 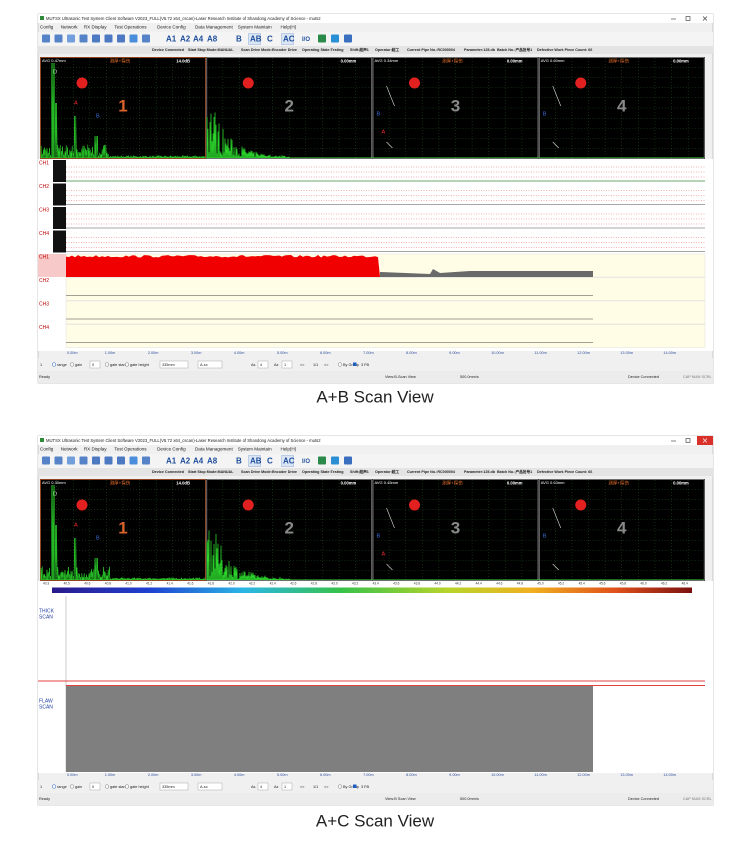 What do you see at coordinates (583, 353) in the screenshot?
I see `scale-label: 12.00m` at bounding box center [583, 353].